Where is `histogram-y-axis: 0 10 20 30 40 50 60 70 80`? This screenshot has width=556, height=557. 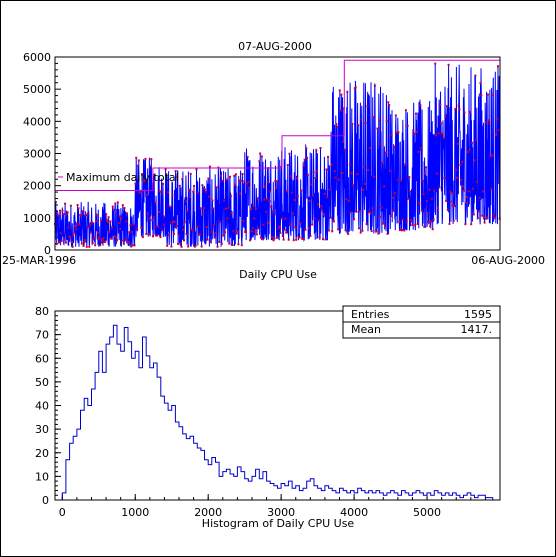
histogram-y-axis: 0 10 20 30 40 50 60 70 80 is located at coordinates (48, 406).